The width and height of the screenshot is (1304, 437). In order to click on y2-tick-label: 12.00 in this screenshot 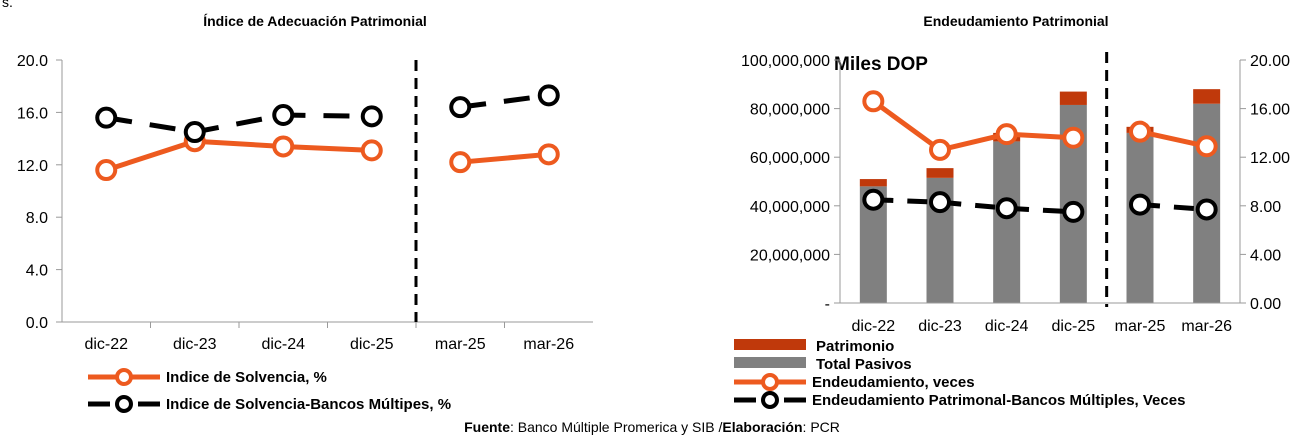, I will do `click(1270, 158)`.